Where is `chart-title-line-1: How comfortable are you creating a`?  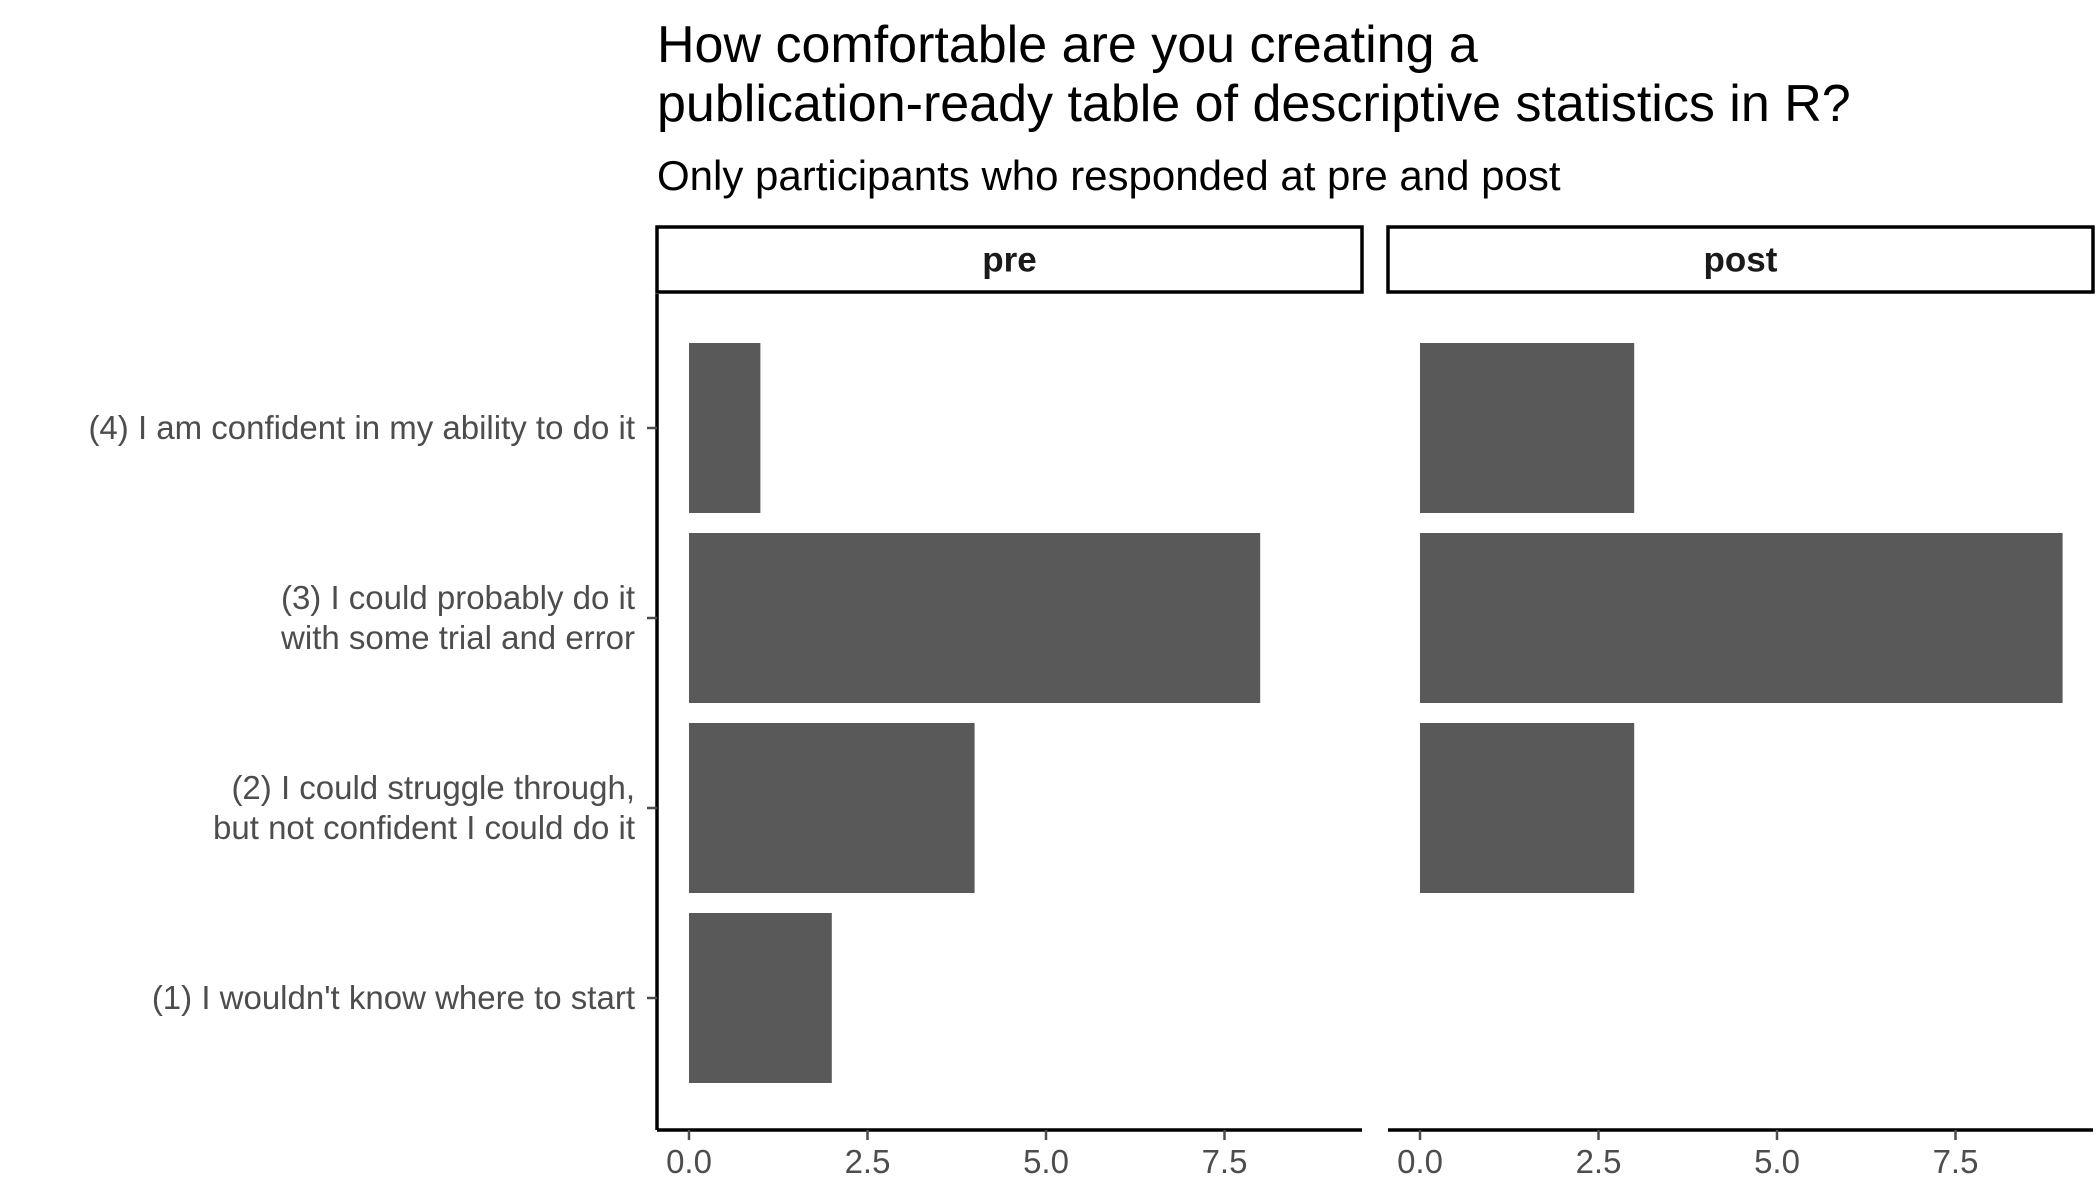 chart-title-line-1: How comfortable are you creating a is located at coordinates (1067, 45).